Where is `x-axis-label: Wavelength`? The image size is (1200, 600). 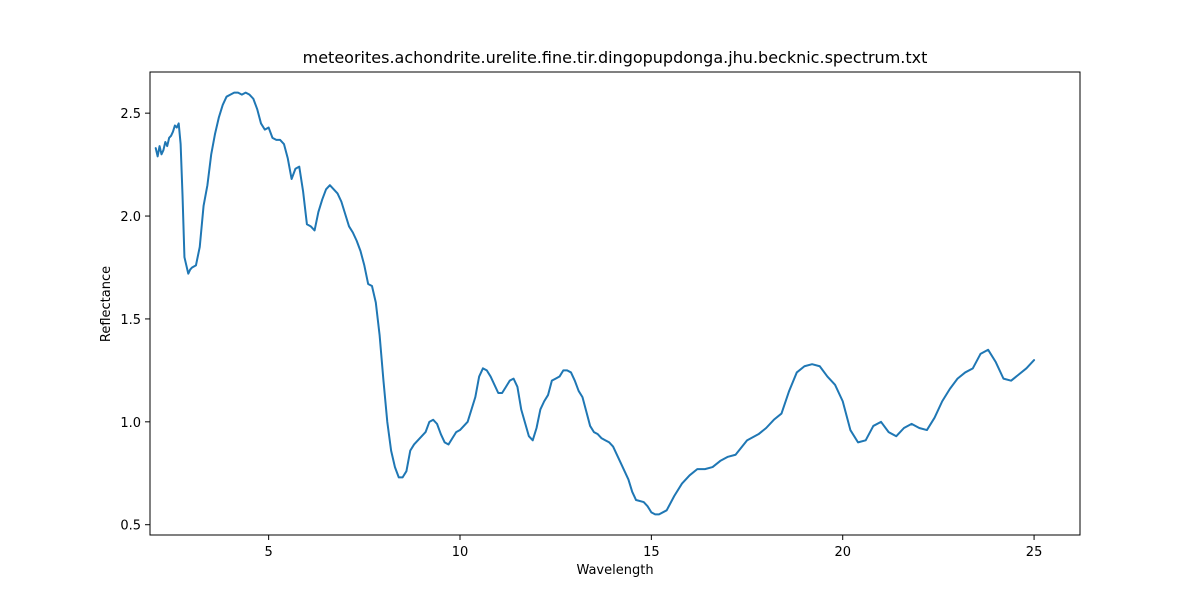
x-axis-label: Wavelength is located at coordinates (614, 570).